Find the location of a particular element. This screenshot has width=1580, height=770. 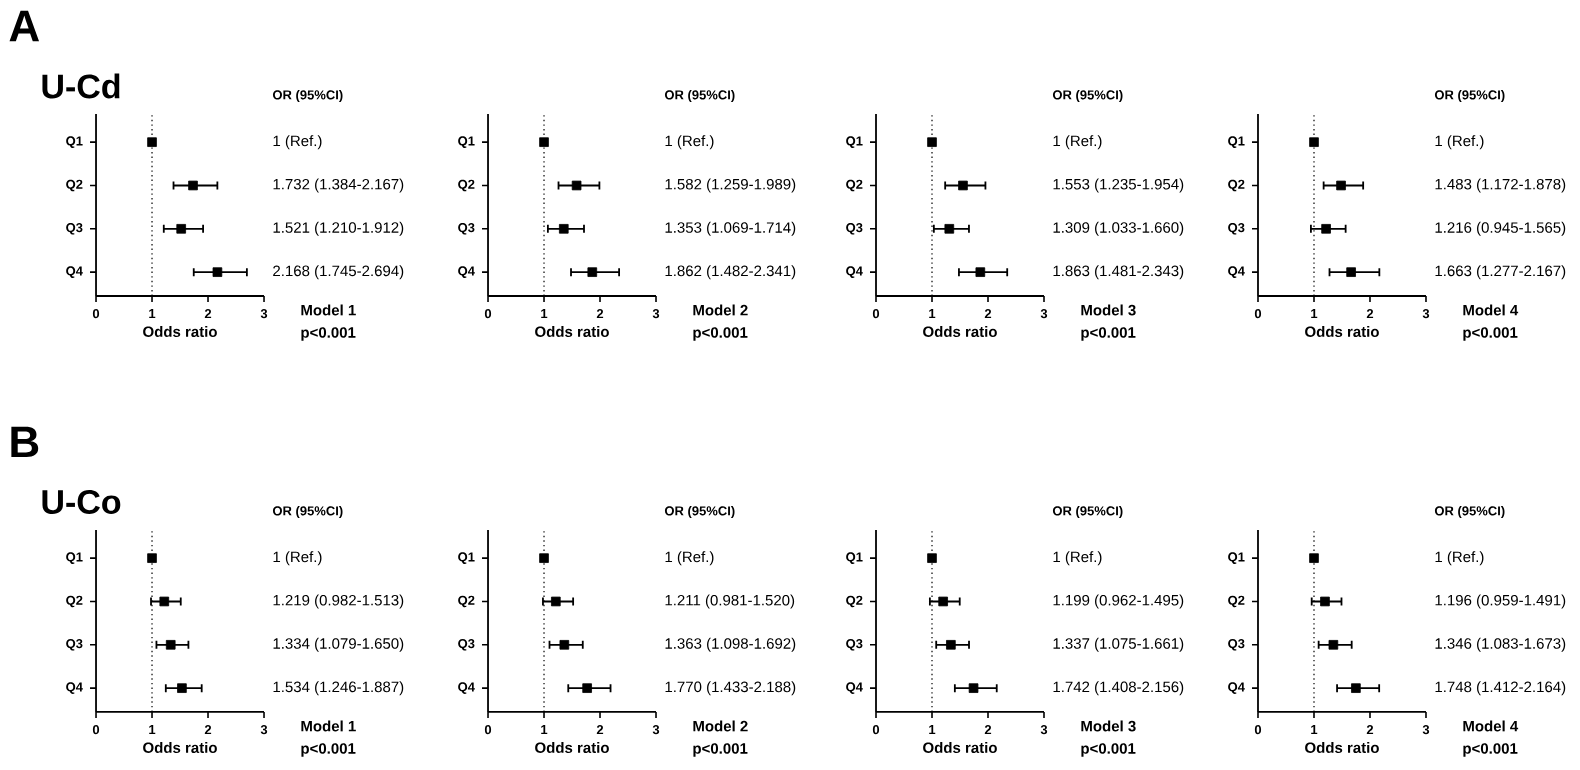

chart-title: B is located at coordinates (25, 442).